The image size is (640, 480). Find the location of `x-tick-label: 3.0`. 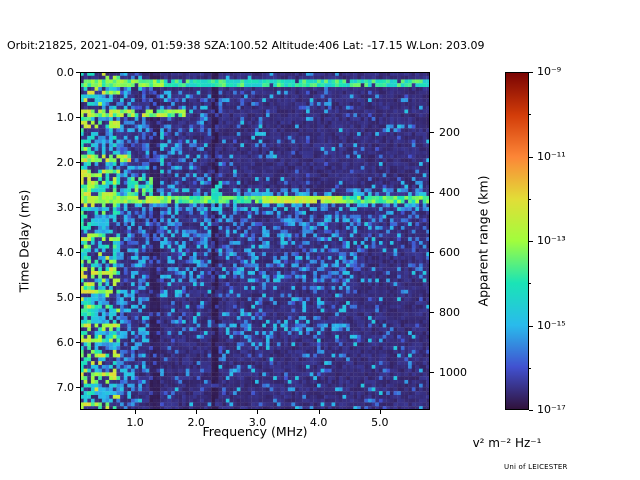

x-tick-label: 3.0 is located at coordinates (257, 422).